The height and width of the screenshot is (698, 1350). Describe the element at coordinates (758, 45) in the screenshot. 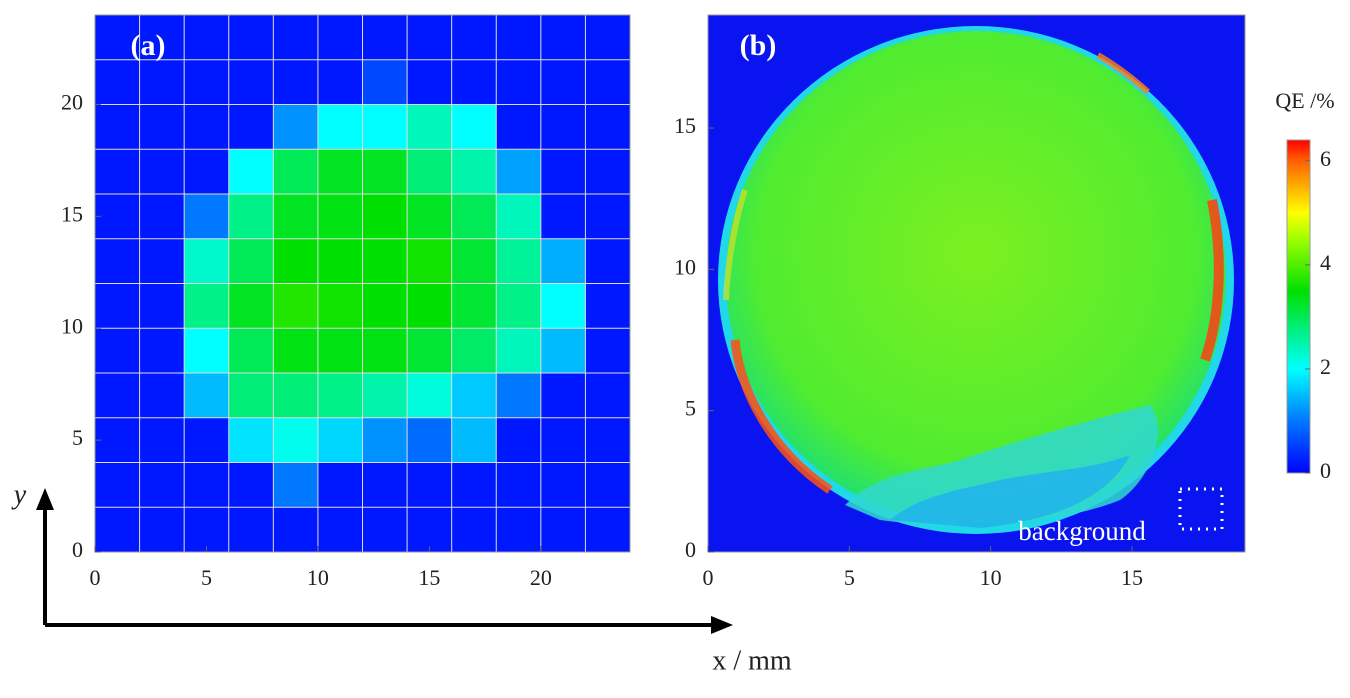

I see `panel-label: (b)` at that location.